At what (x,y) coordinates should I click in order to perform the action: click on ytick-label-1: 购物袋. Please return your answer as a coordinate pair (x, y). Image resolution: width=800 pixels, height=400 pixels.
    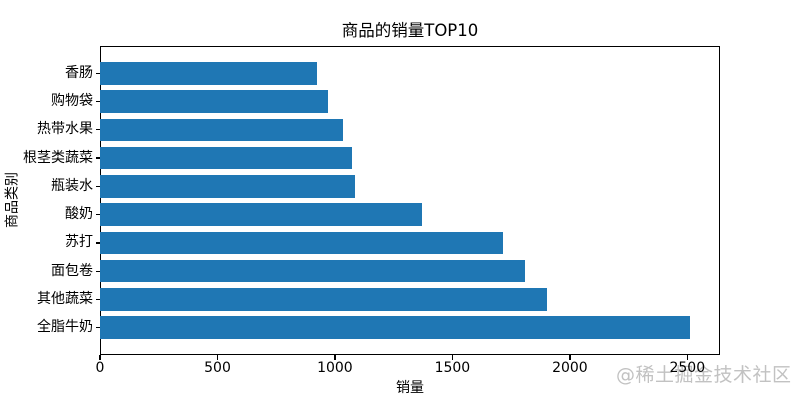
    Looking at the image, I should click on (72, 101).